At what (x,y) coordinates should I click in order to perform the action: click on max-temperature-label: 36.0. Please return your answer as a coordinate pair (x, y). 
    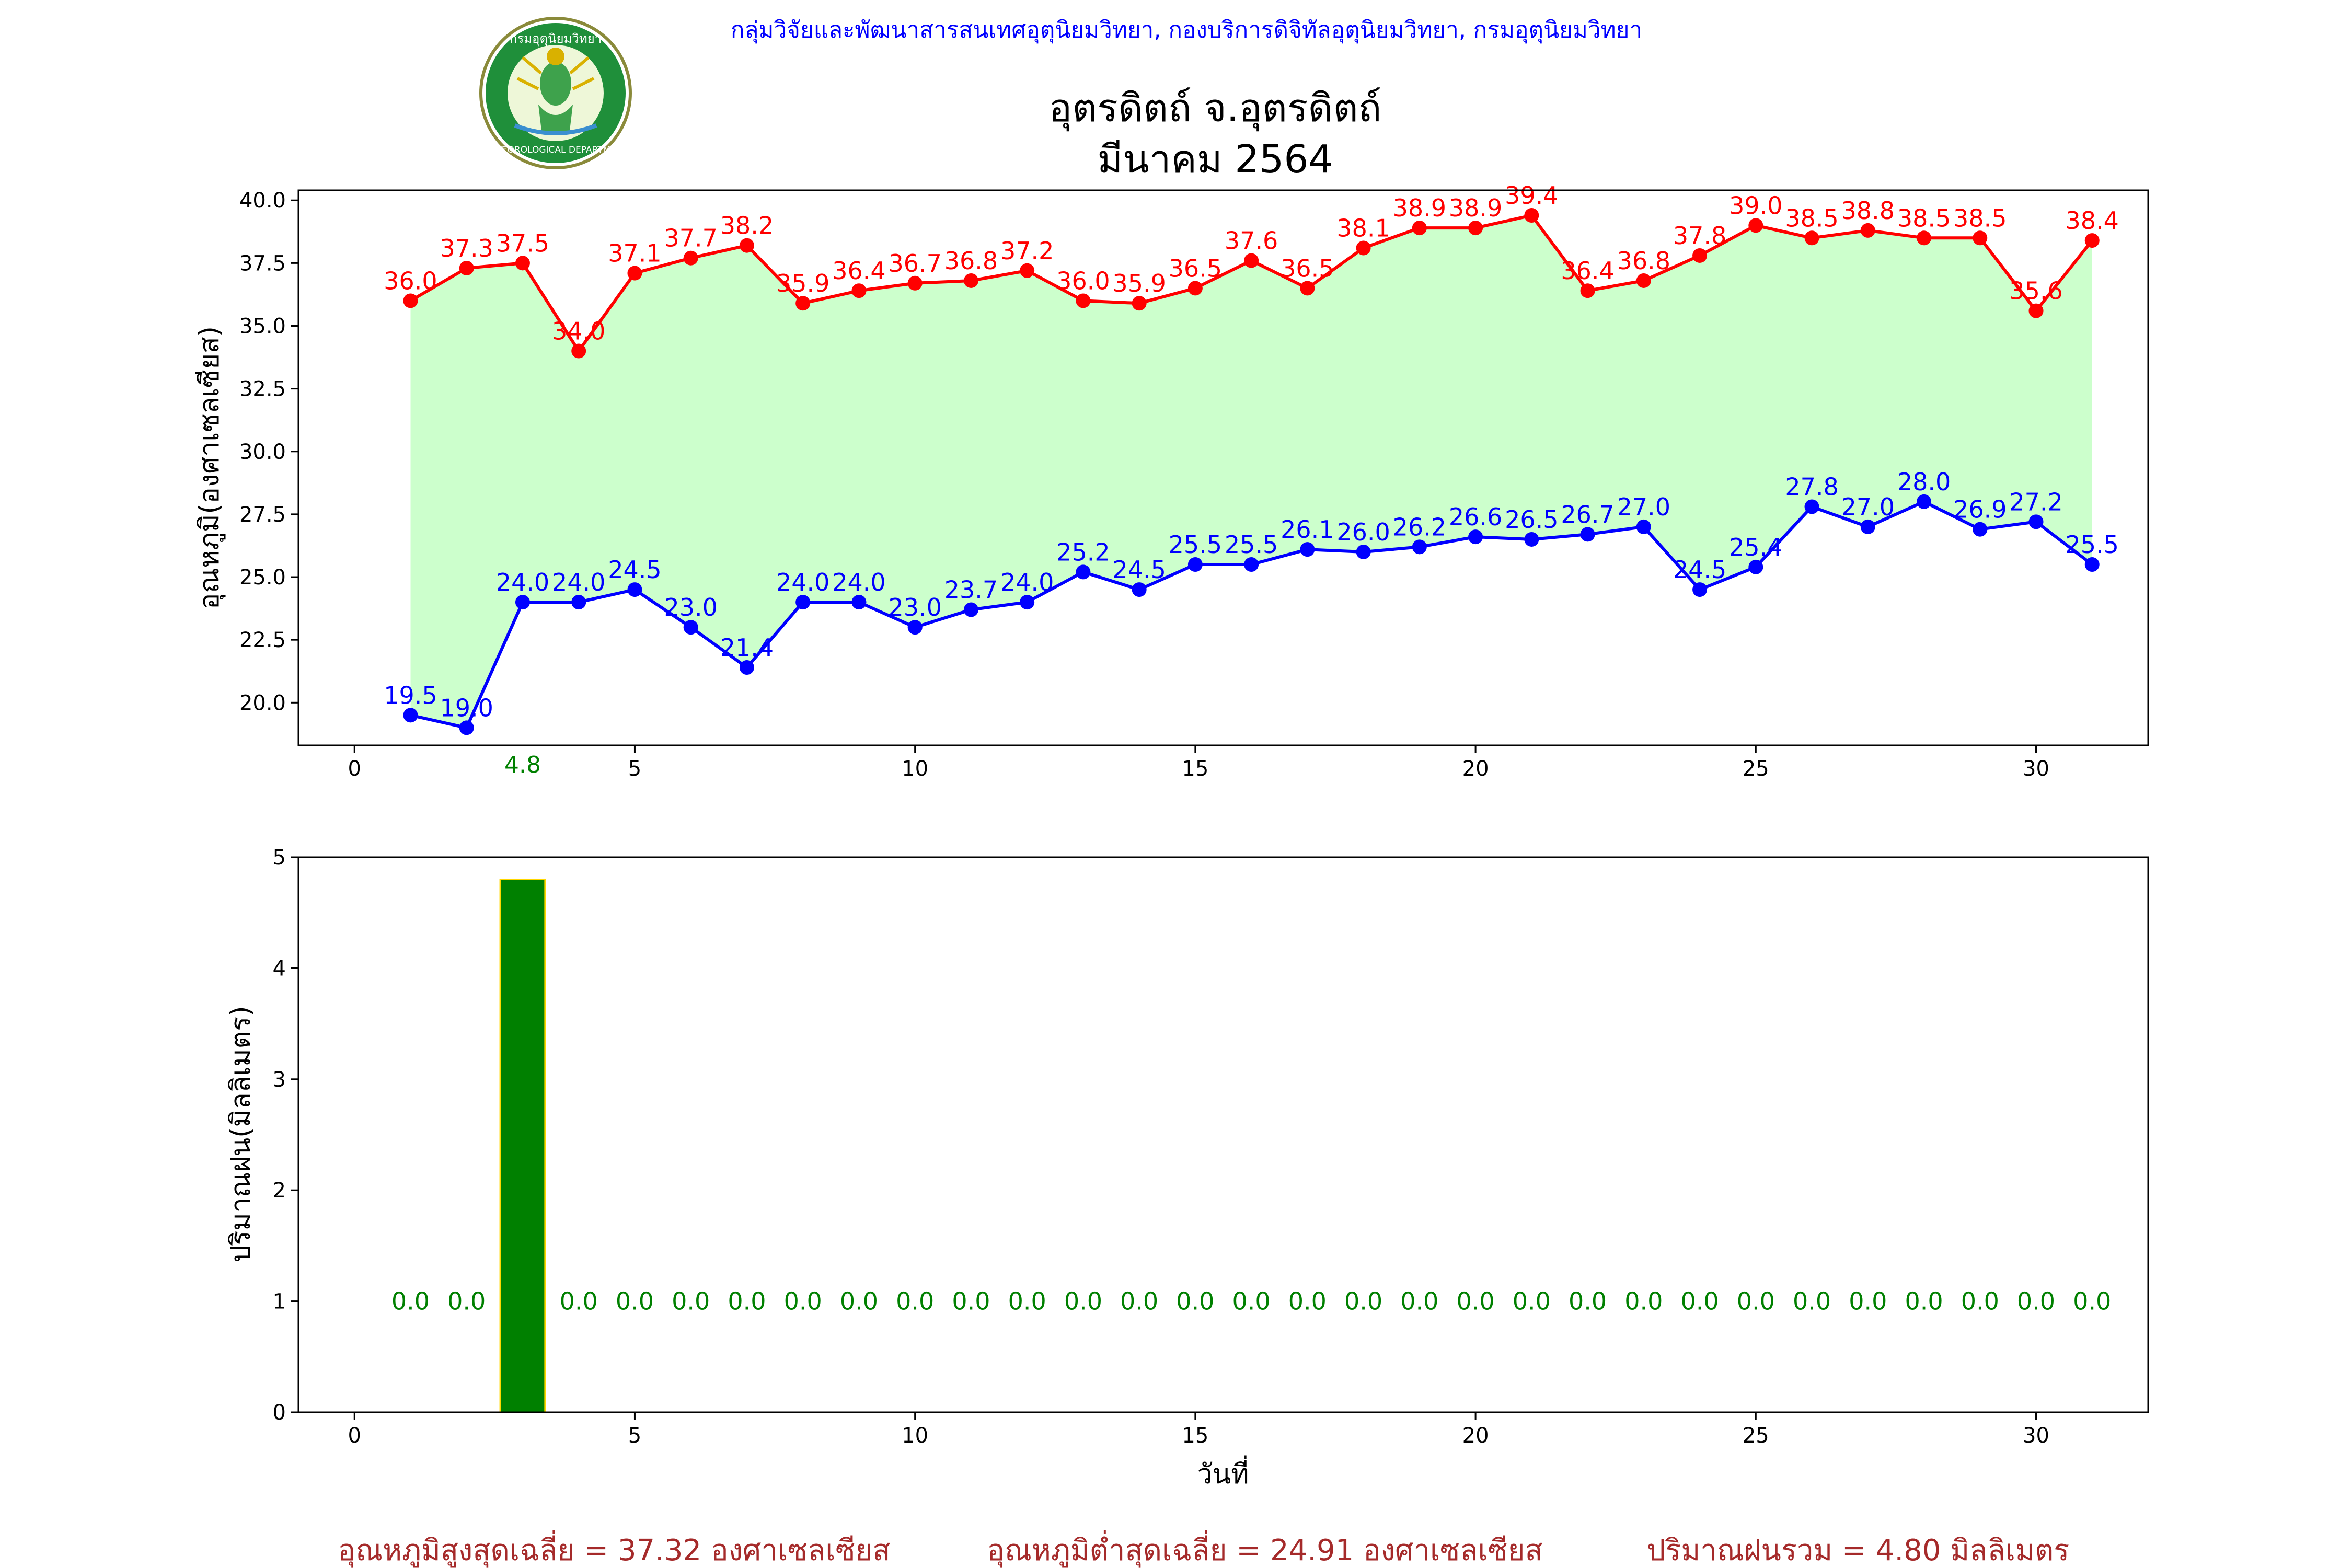
    Looking at the image, I should click on (1083, 281).